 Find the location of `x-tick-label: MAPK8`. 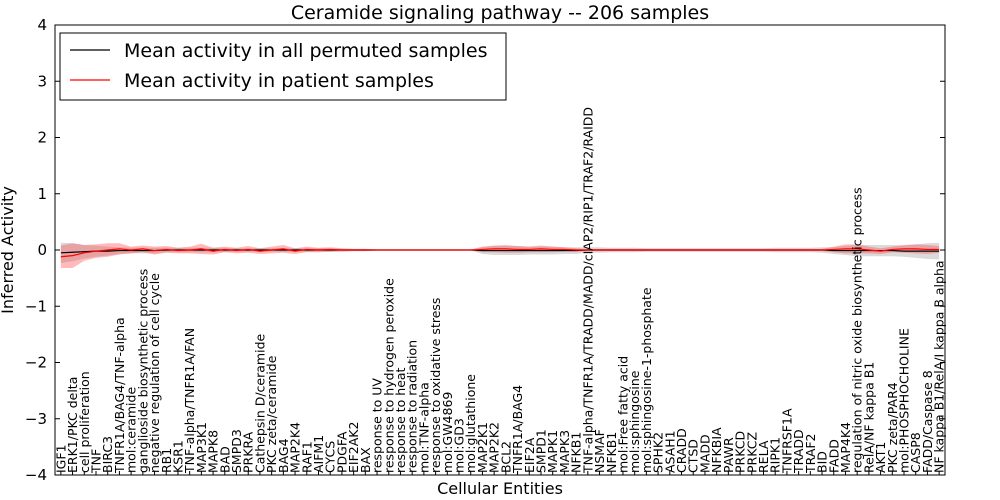

x-tick-label: MAPK8 is located at coordinates (213, 451).